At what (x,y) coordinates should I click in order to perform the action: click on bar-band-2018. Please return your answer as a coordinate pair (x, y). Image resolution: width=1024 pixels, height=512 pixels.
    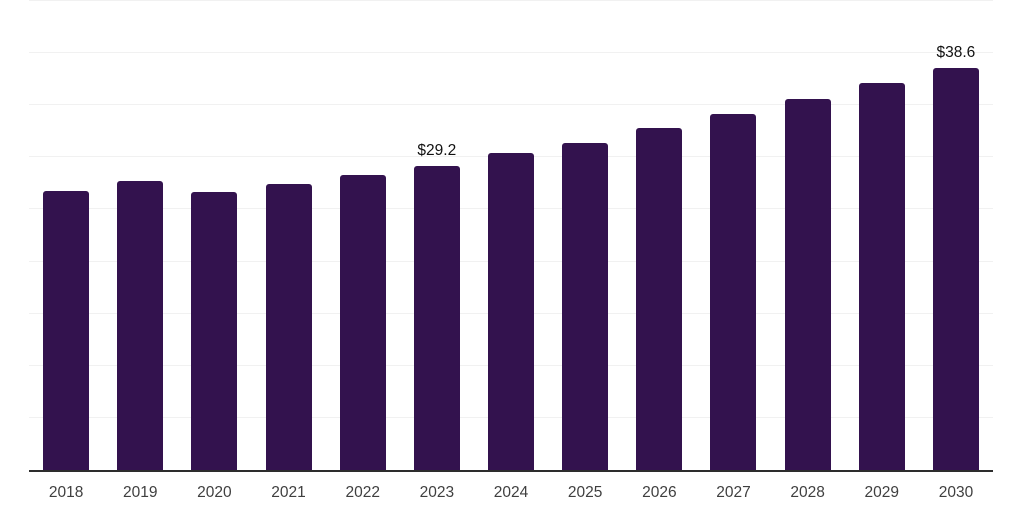
    Looking at the image, I should click on (66, 235).